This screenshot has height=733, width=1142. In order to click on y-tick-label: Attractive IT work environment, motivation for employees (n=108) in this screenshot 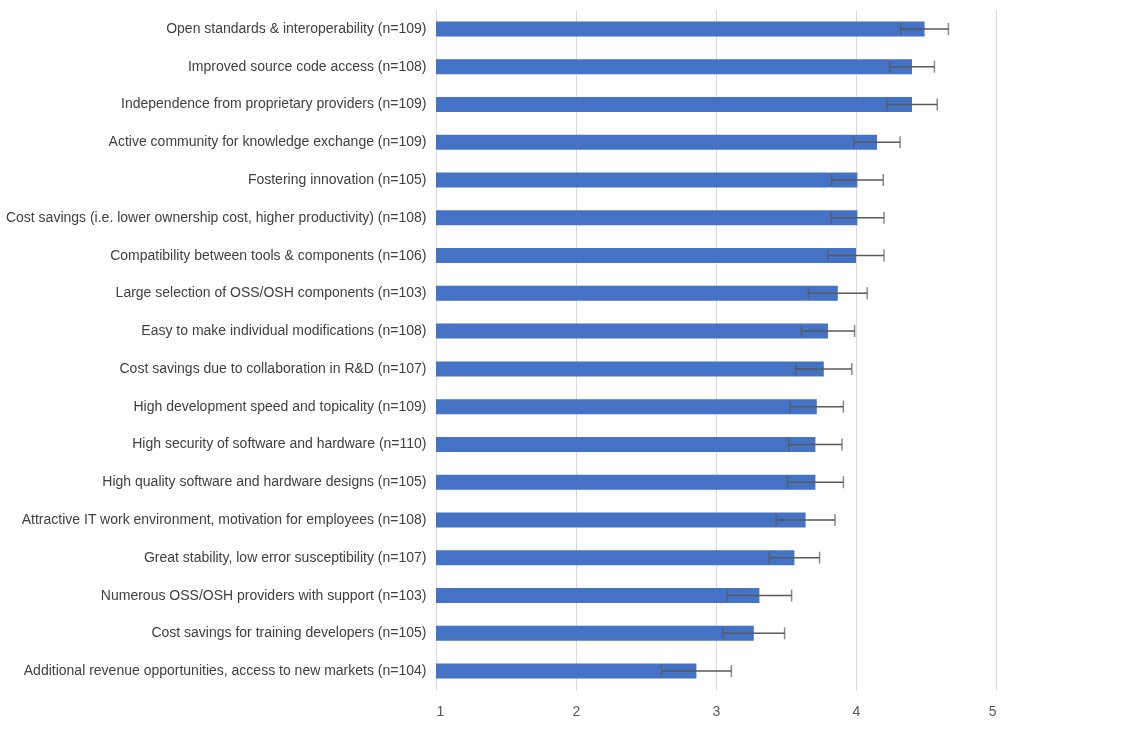, I will do `click(224, 519)`.